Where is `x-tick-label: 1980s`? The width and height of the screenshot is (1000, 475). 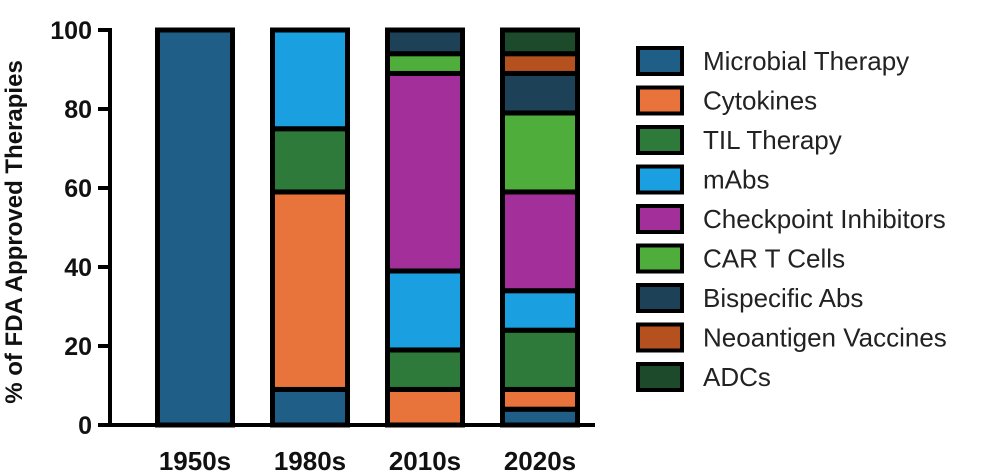 x-tick-label: 1980s is located at coordinates (310, 460).